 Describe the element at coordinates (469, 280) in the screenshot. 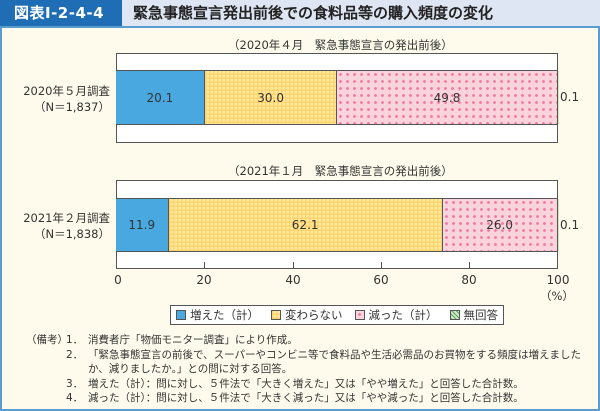

I see `axis-tick-label: 80` at that location.